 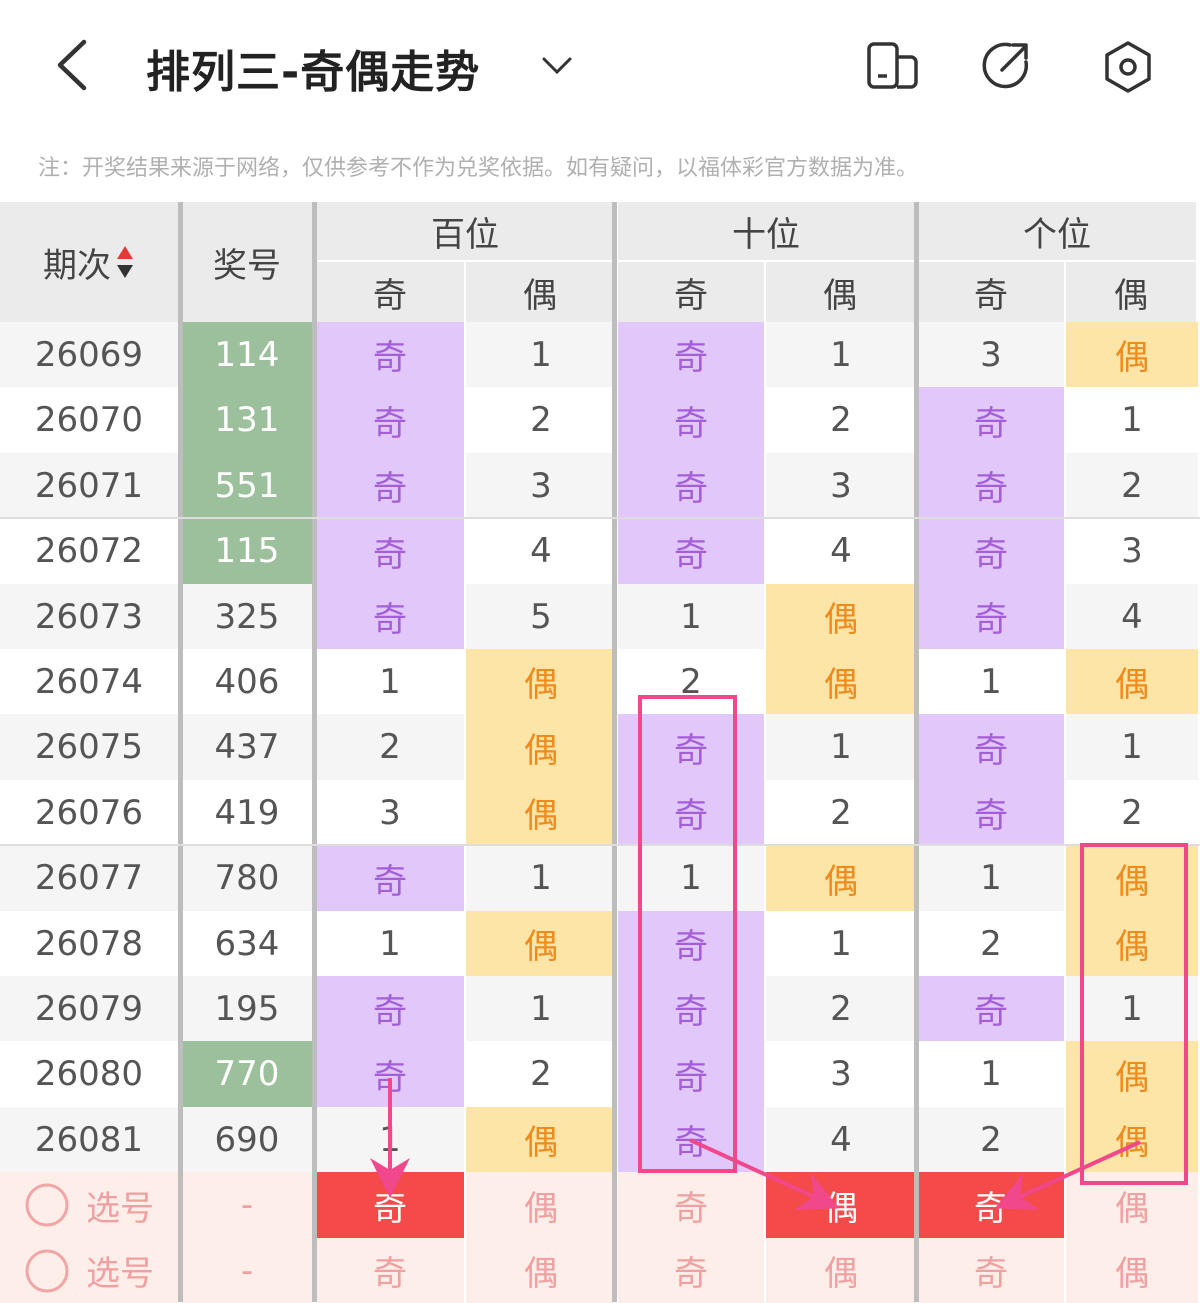 What do you see at coordinates (766, 231) in the screenshot?
I see `header-group: 十位` at bounding box center [766, 231].